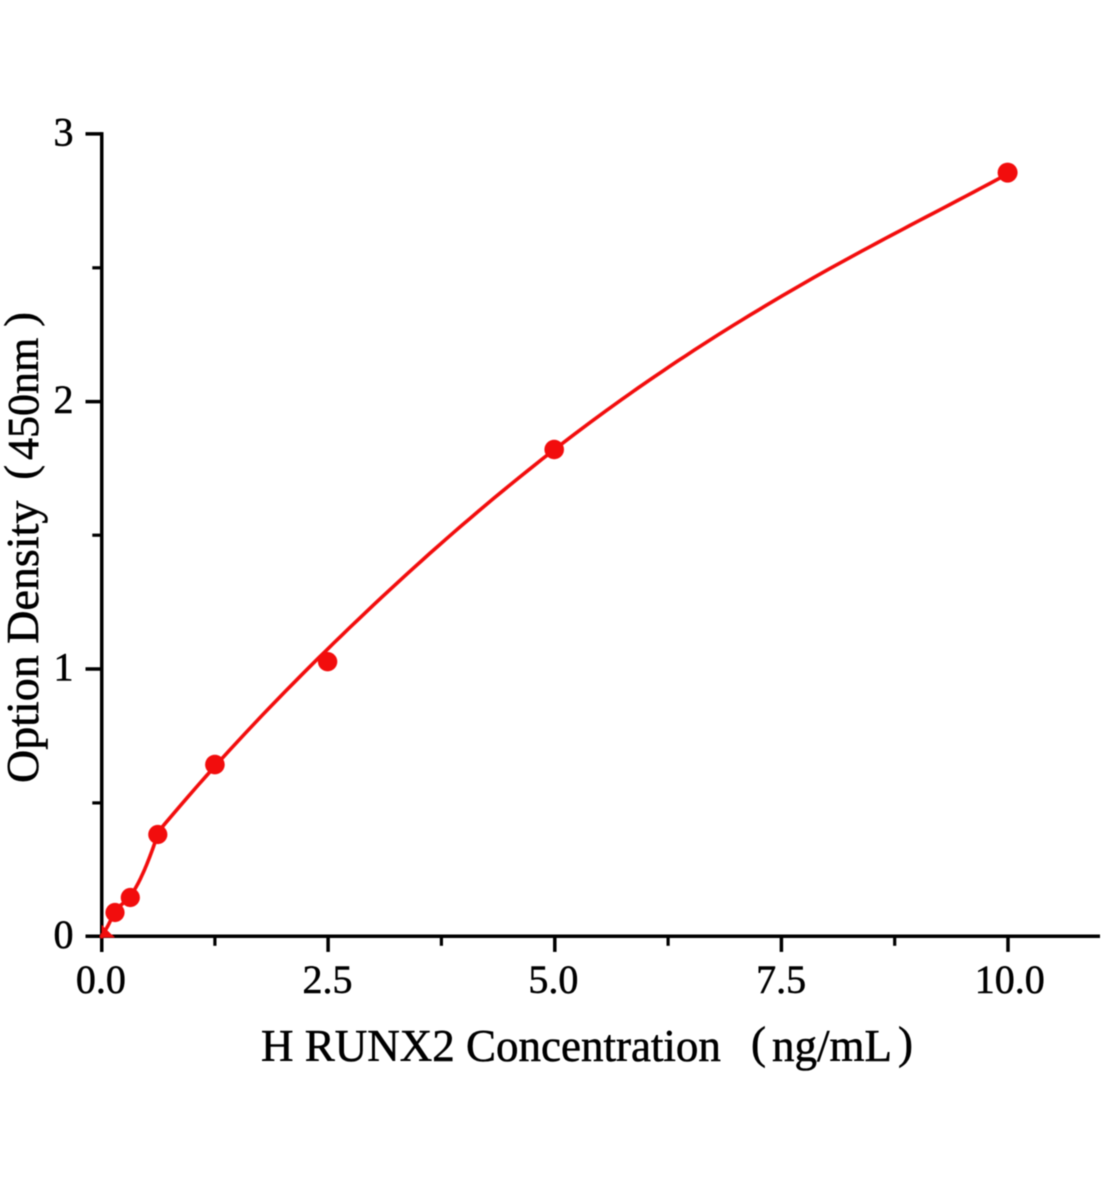 The image size is (1104, 1200). Describe the element at coordinates (781, 979) in the screenshot. I see `svg-text: 7.5` at that location.